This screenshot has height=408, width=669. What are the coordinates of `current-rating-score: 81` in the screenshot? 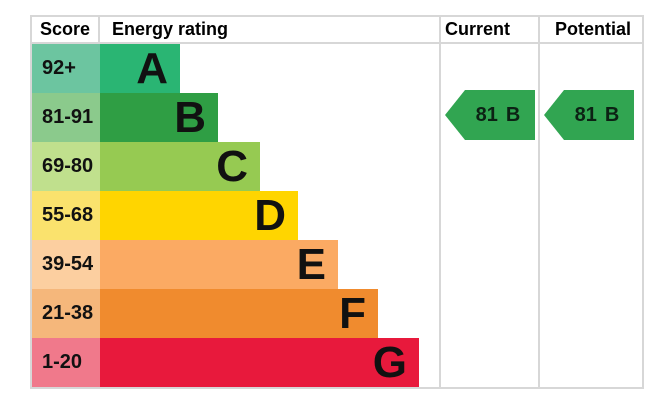 It's located at (486, 114).